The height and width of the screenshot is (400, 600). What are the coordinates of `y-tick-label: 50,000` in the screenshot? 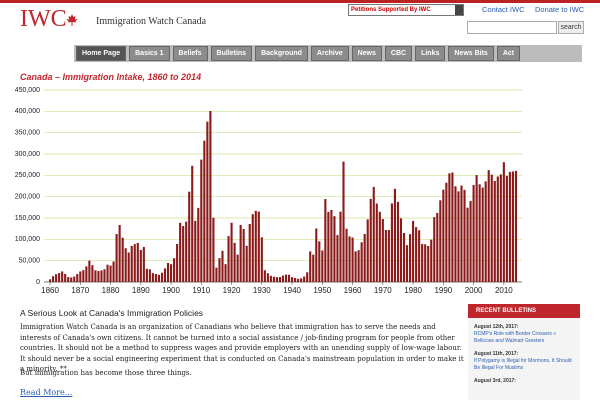 It's located at (30, 261).